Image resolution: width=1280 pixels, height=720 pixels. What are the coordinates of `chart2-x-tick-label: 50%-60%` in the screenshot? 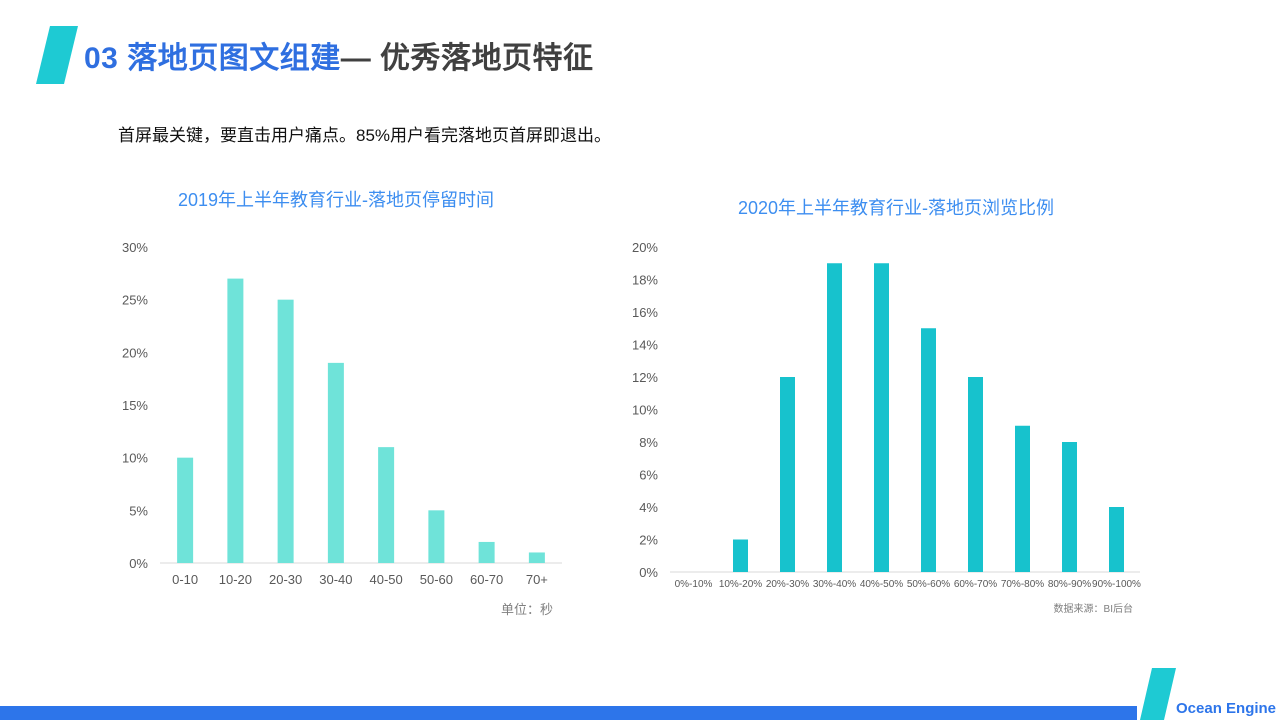 It's located at (928, 584).